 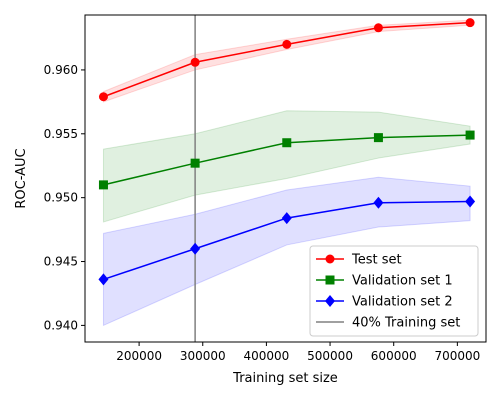 What do you see at coordinates (61, 198) in the screenshot?
I see `y-tick-label: 0.950` at bounding box center [61, 198].